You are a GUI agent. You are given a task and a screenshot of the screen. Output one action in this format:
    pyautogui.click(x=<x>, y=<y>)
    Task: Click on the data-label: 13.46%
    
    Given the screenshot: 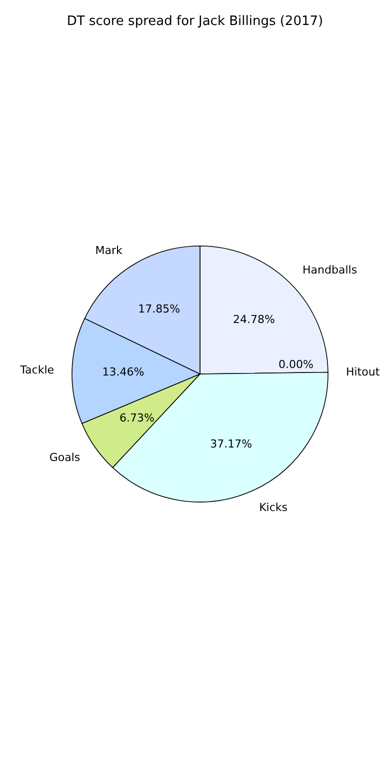 What is the action you would take?
    pyautogui.click(x=123, y=371)
    